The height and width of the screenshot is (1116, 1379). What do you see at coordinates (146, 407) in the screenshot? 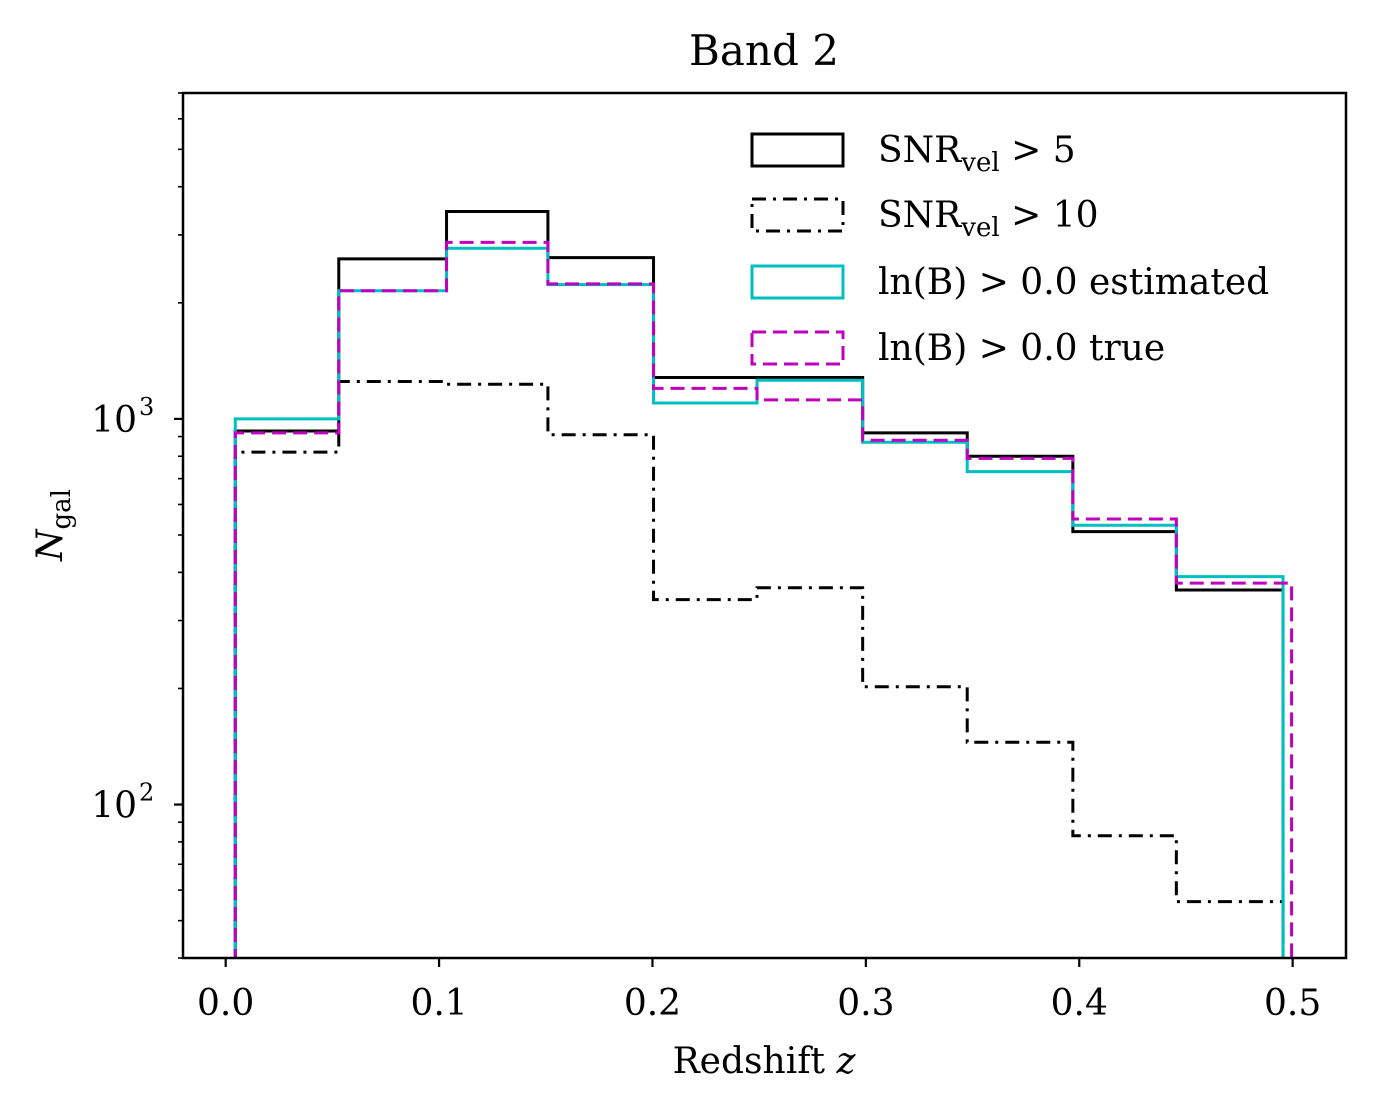
I see `y-tick-exponent-1: 3` at bounding box center [146, 407].